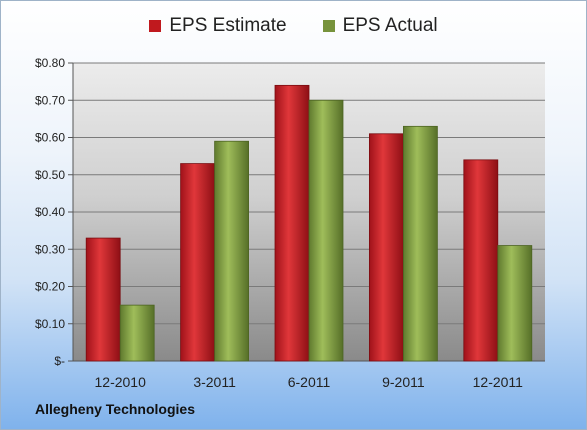  Describe the element at coordinates (59, 361) in the screenshot. I see `y-tick-label: $-` at that location.